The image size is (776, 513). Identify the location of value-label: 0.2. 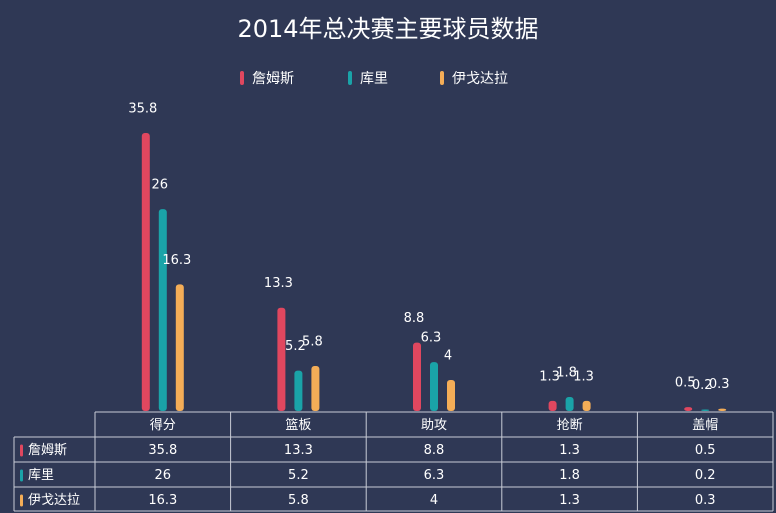
(702, 385).